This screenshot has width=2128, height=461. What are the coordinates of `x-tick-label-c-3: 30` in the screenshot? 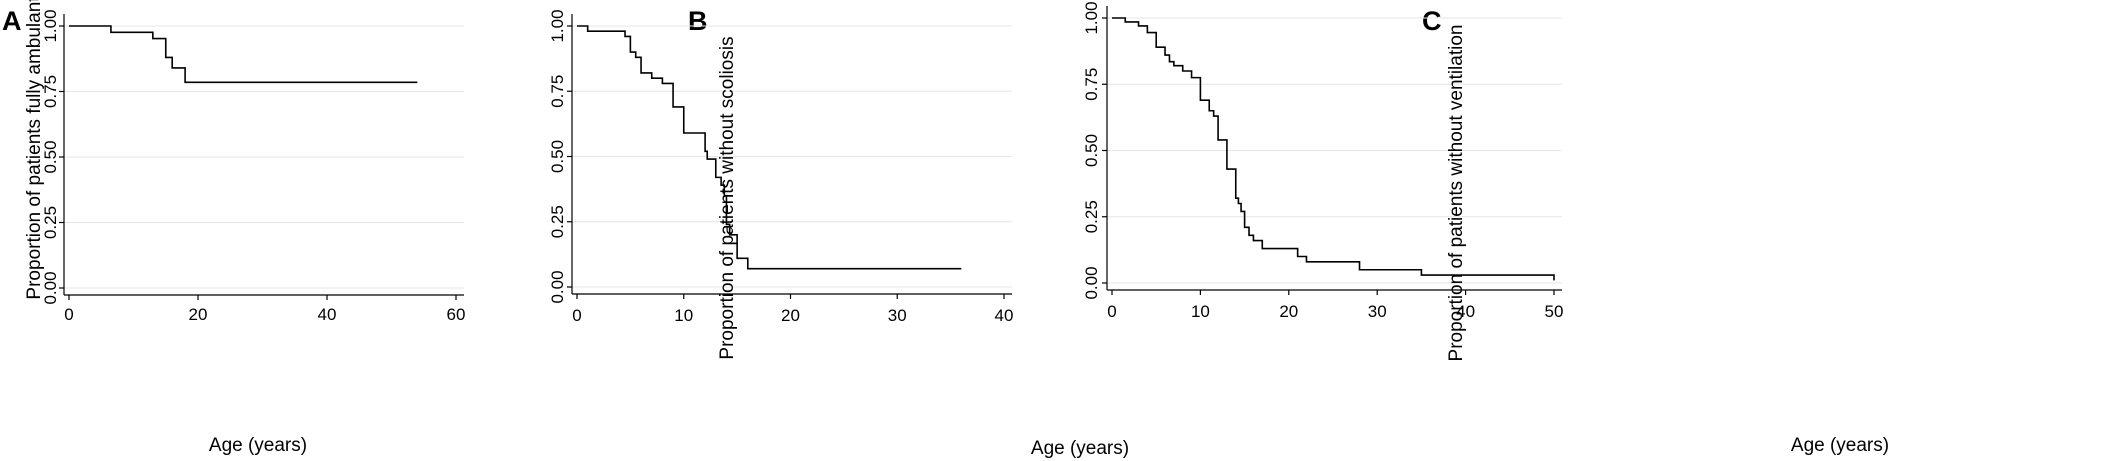 It's located at (1377, 311).